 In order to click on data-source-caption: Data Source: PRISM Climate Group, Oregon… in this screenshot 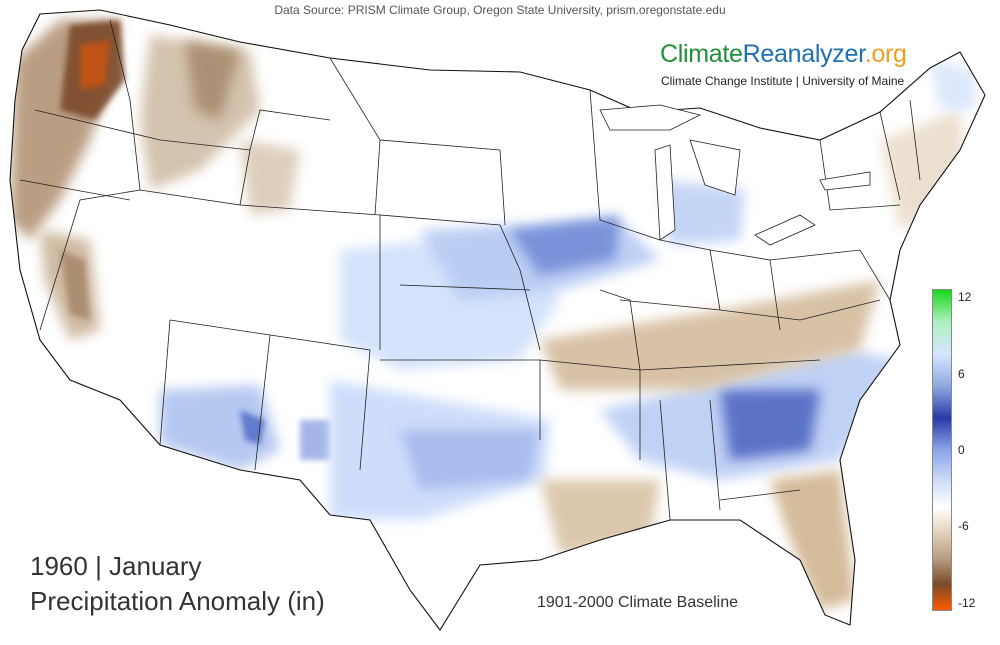, I will do `click(500, 10)`.